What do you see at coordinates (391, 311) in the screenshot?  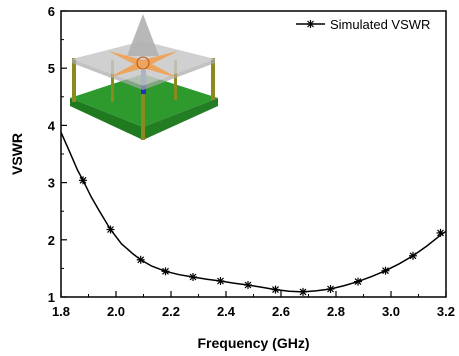 I see `x-tick-label: 3.0` at bounding box center [391, 311].